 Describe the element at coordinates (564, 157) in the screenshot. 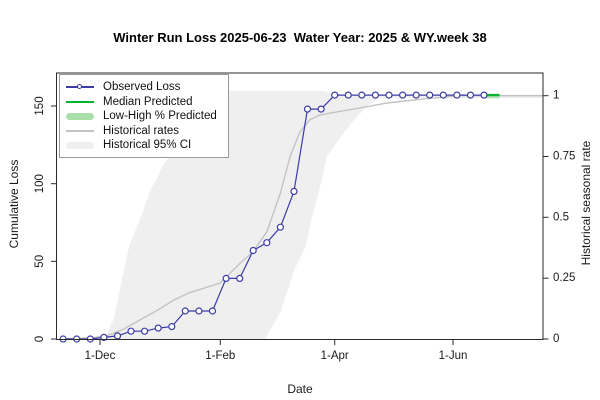

I see `y-tick-label-right: 0.75` at that location.